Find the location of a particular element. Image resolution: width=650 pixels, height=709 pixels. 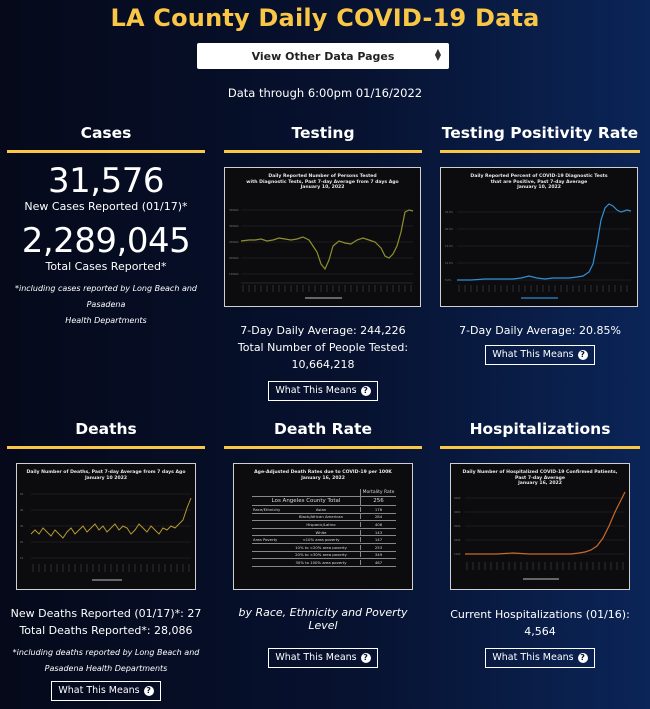

death-rate-row-value: 176 is located at coordinates (378, 509).